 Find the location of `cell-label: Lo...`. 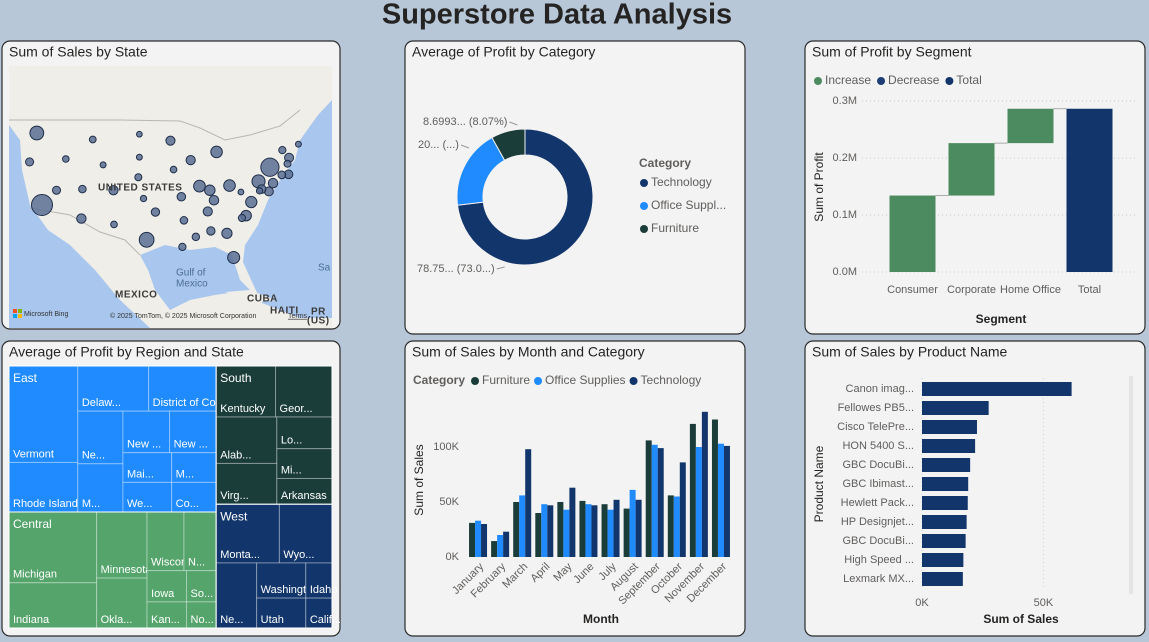

cell-label: Lo... is located at coordinates (291, 441).